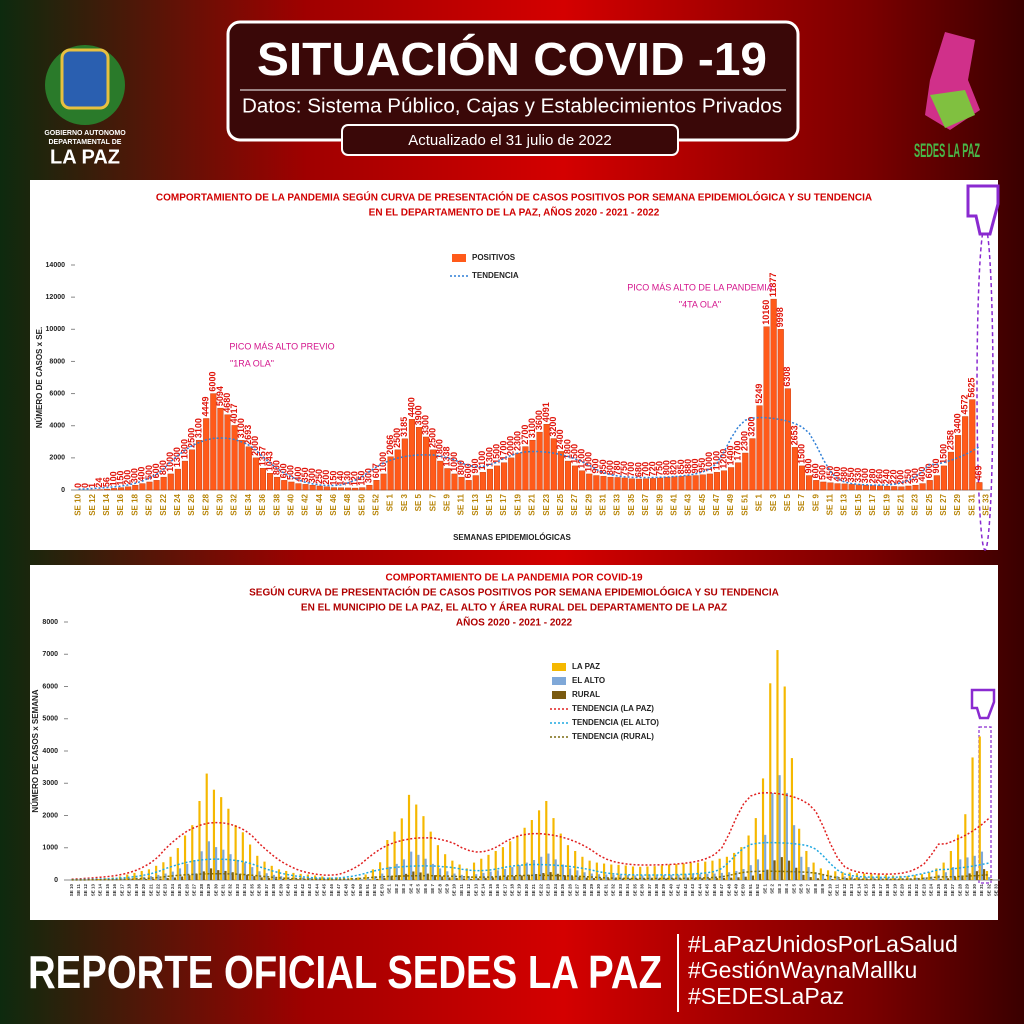 This screenshot has height=1024, width=1024. Describe the element at coordinates (532, 428) in the screenshot. I see `value-label: 3100` at that location.